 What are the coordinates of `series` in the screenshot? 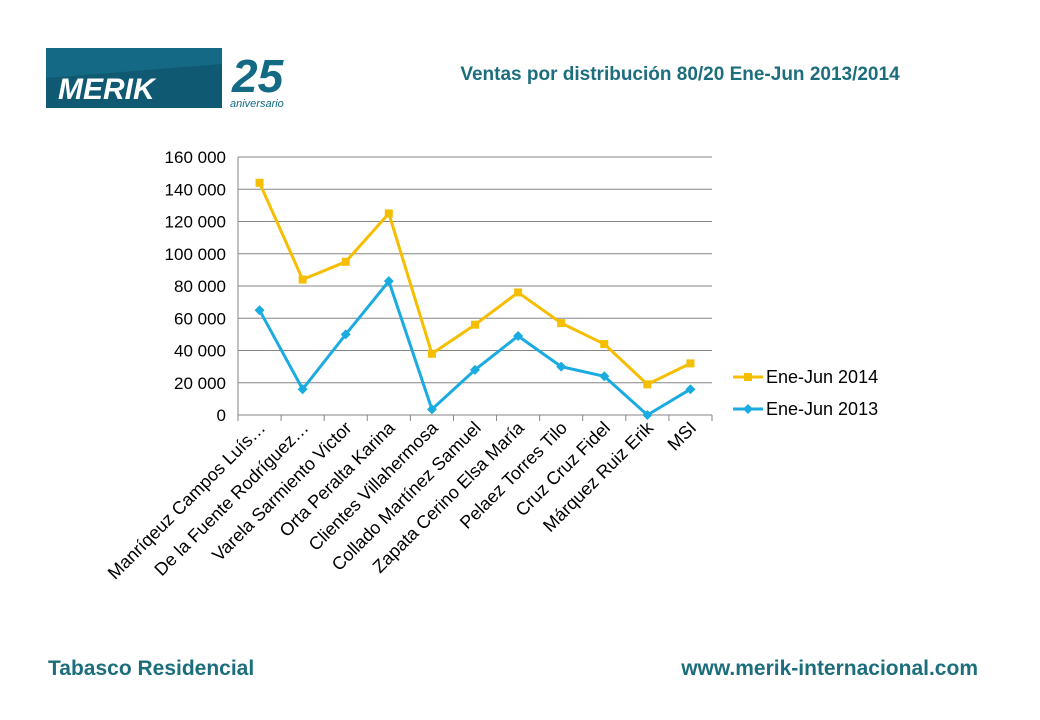 It's located at (475, 299).